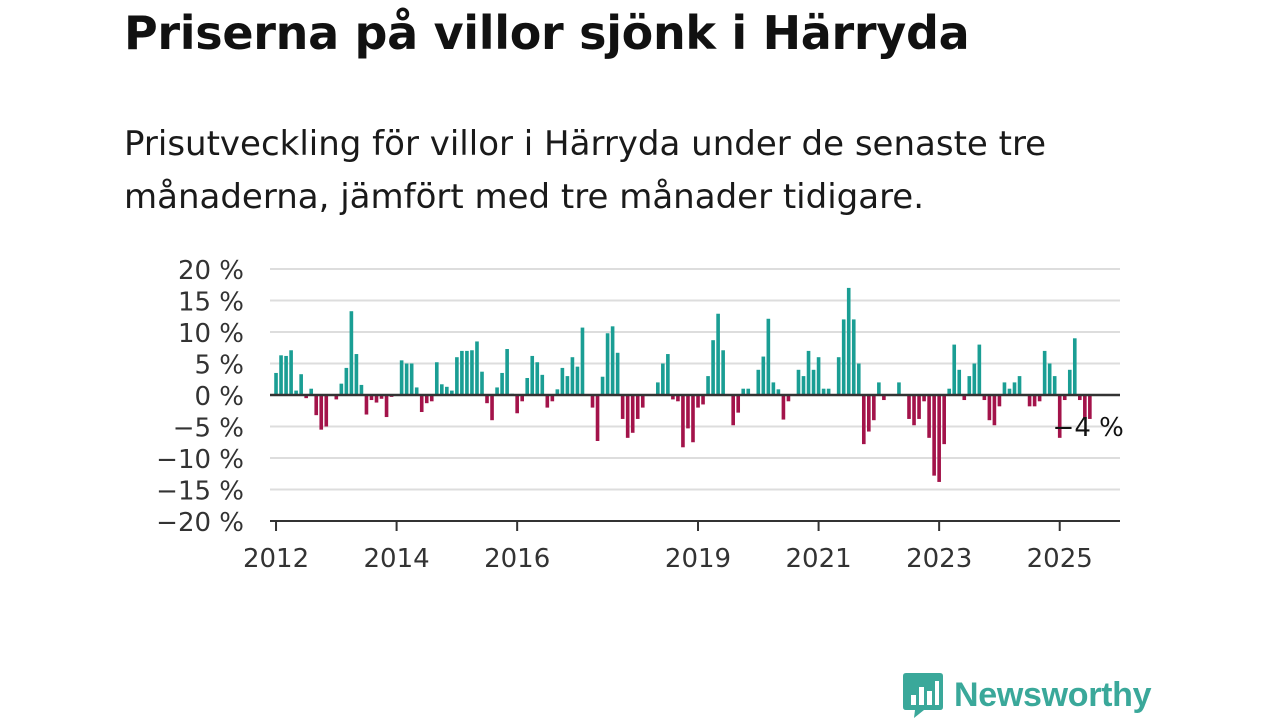  Describe the element at coordinates (397, 559) in the screenshot. I see `x-tick-label: 2014` at that location.